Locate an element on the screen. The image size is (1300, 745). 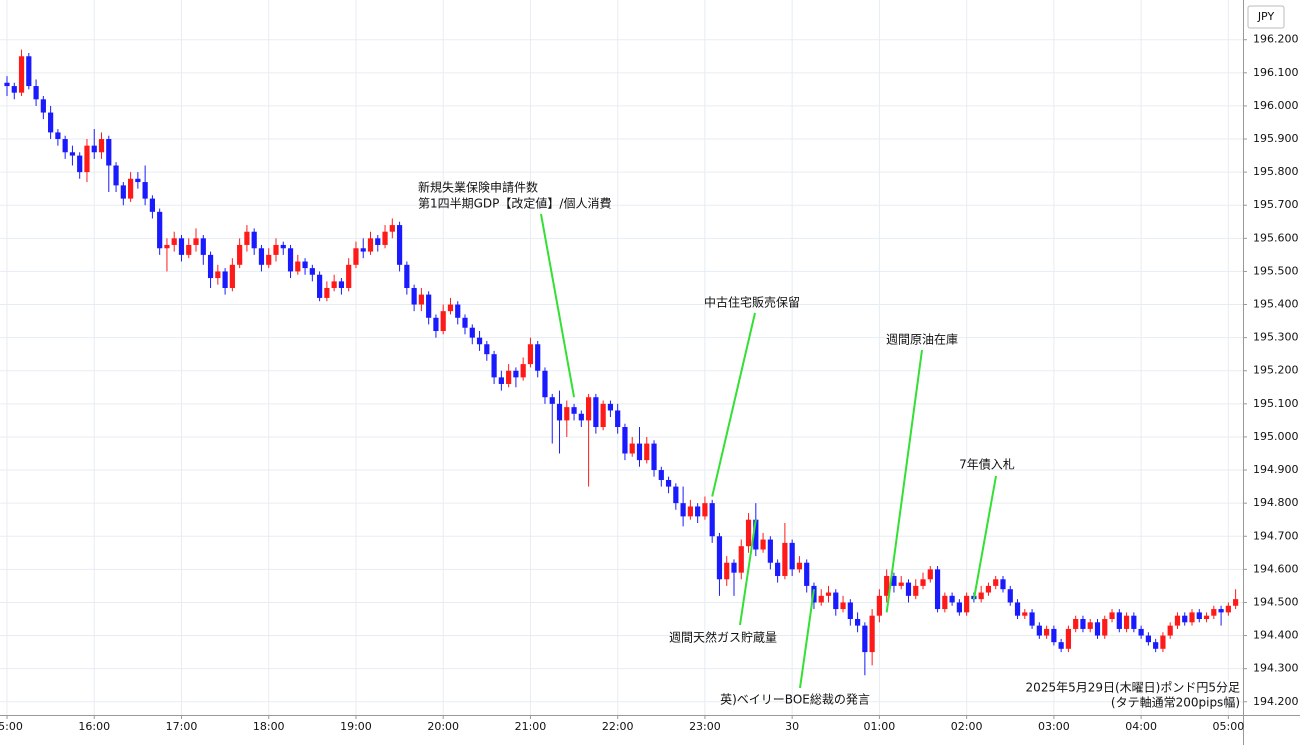
y-tick-label: 194.800 is located at coordinates (1276, 502).